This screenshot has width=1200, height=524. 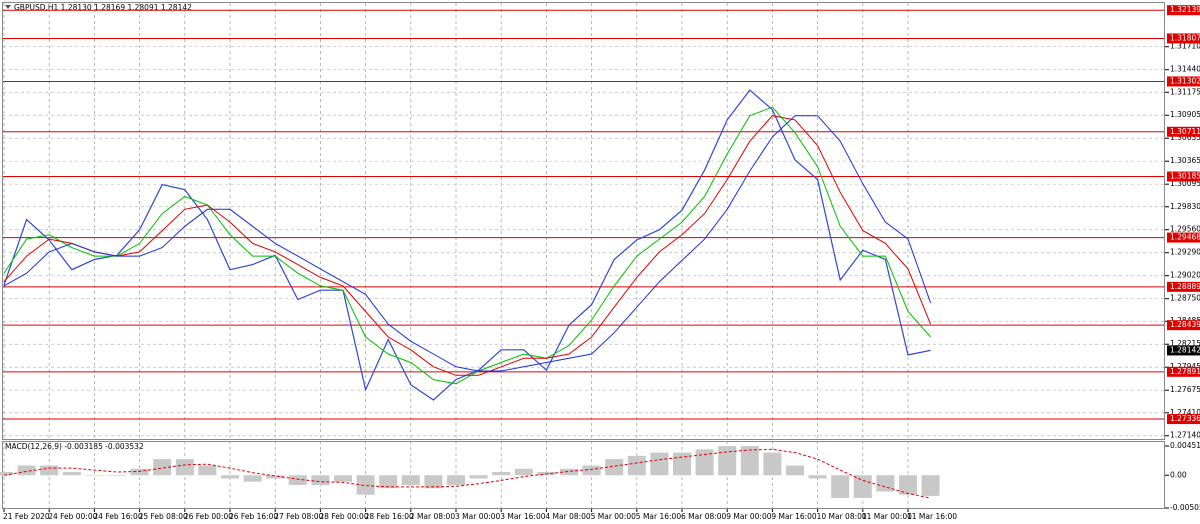 What do you see at coordinates (1185, 91) in the screenshot?
I see `y-tick-label: 1.31175` at bounding box center [1185, 91].